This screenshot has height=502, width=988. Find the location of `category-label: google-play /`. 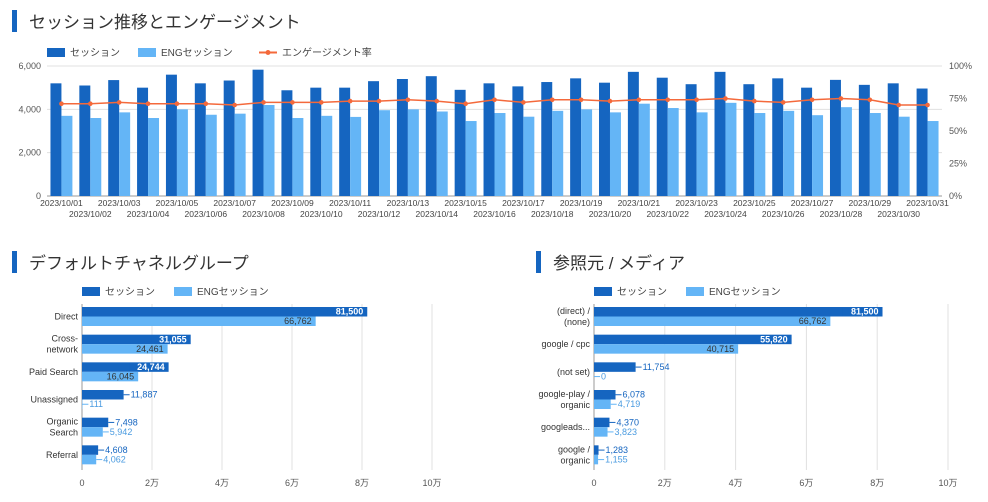

category-label: google-play / is located at coordinates (564, 394).